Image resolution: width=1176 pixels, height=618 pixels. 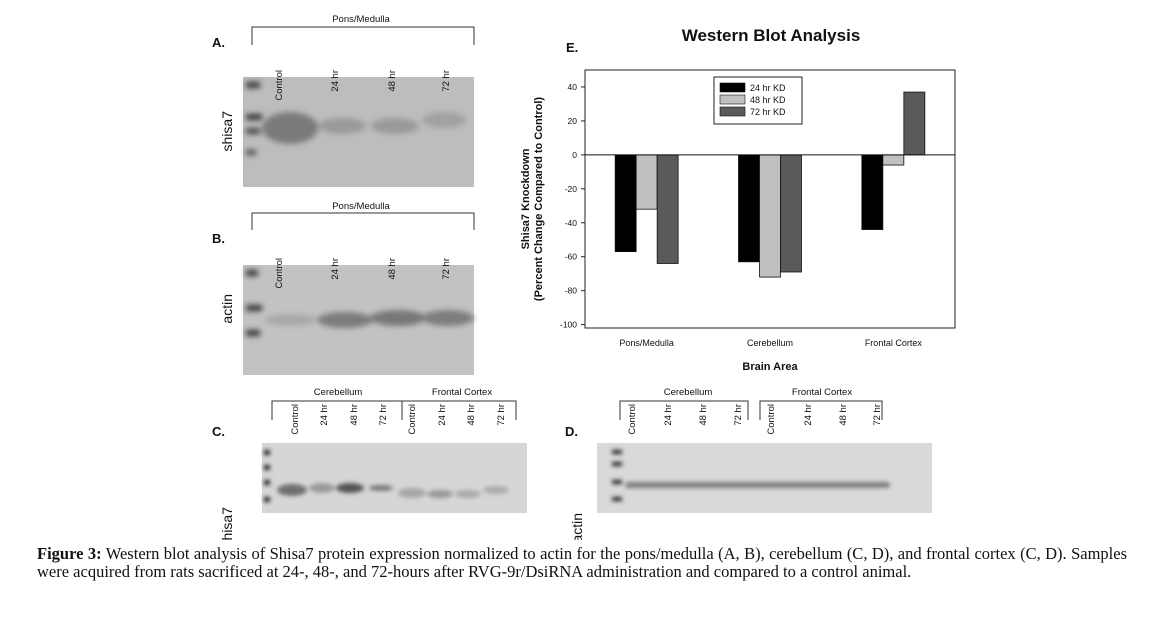 What do you see at coordinates (571, 189) in the screenshot?
I see `y-tick-label: -20` at bounding box center [571, 189].